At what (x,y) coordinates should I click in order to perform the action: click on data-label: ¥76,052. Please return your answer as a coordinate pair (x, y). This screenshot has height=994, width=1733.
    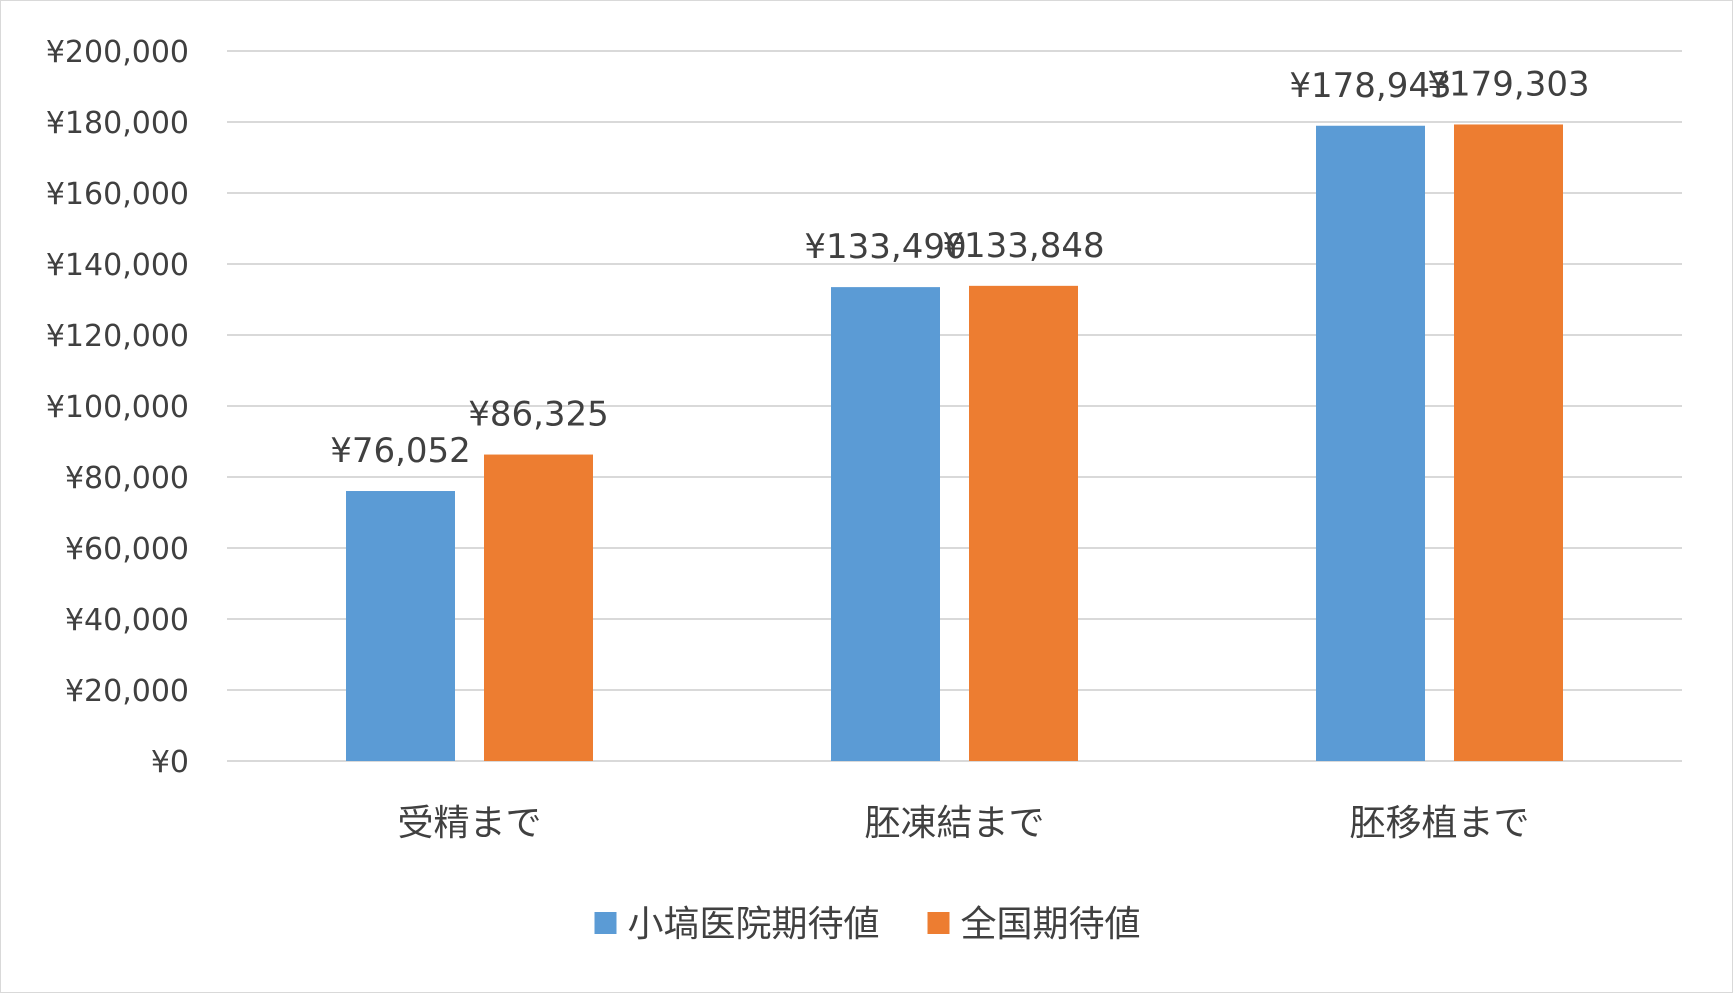
    Looking at the image, I should click on (400, 451).